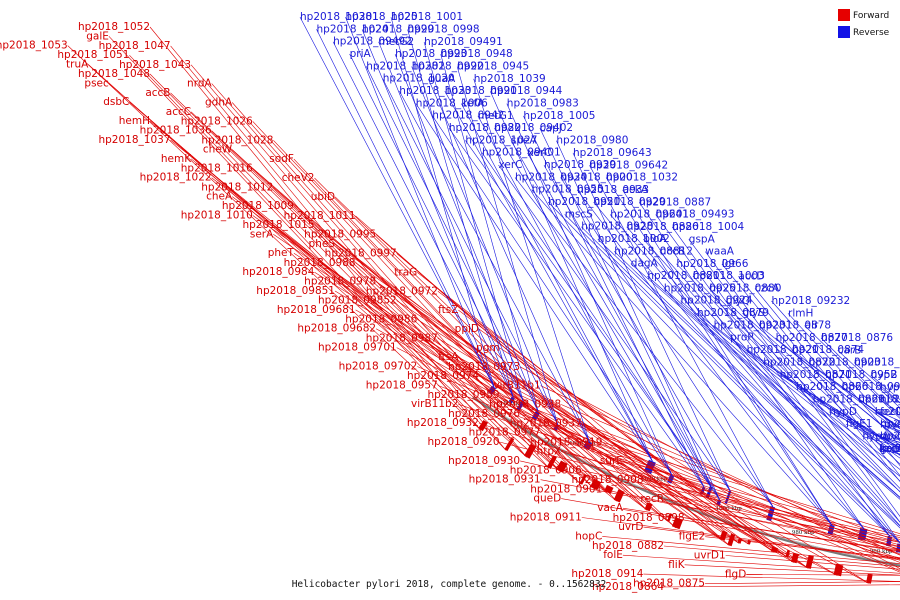 This screenshot has width=900, height=600. What do you see at coordinates (448, 310) in the screenshot?
I see `forward-gene-label: ftsZ` at bounding box center [448, 310].